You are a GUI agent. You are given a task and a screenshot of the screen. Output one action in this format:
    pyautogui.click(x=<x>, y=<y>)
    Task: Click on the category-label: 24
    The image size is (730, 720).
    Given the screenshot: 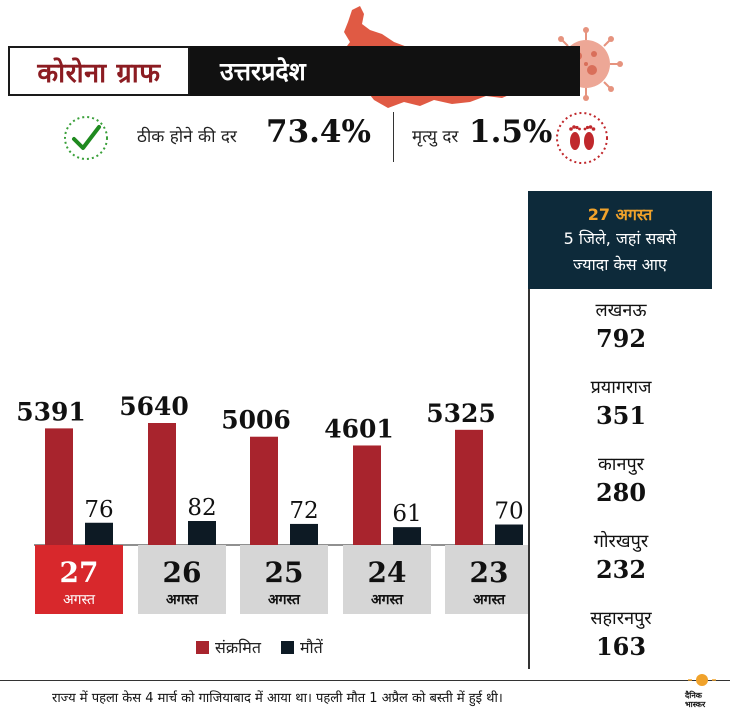 What is the action you would take?
    pyautogui.click(x=387, y=572)
    